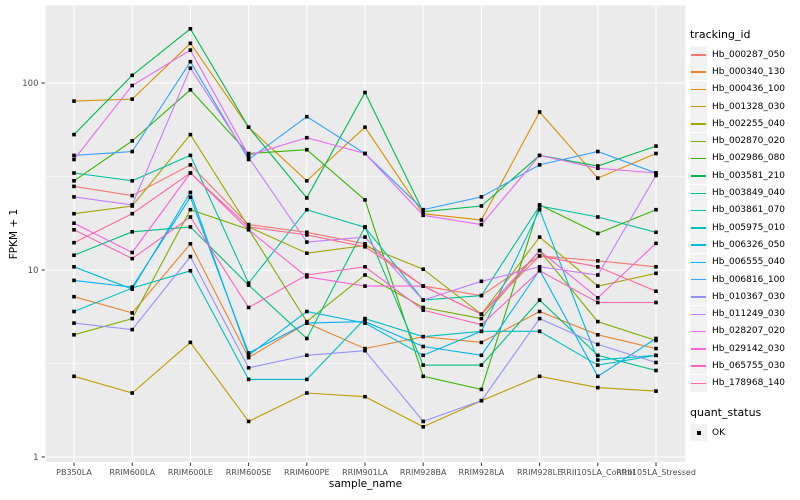  I want to click on legend-entry: Hb_002255_040, so click(745, 124).